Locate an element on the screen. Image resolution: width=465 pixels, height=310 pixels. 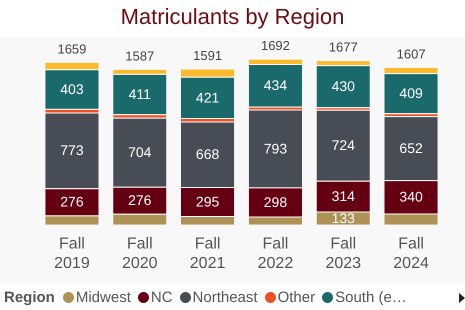
legend-label: Other is located at coordinates (296, 297).